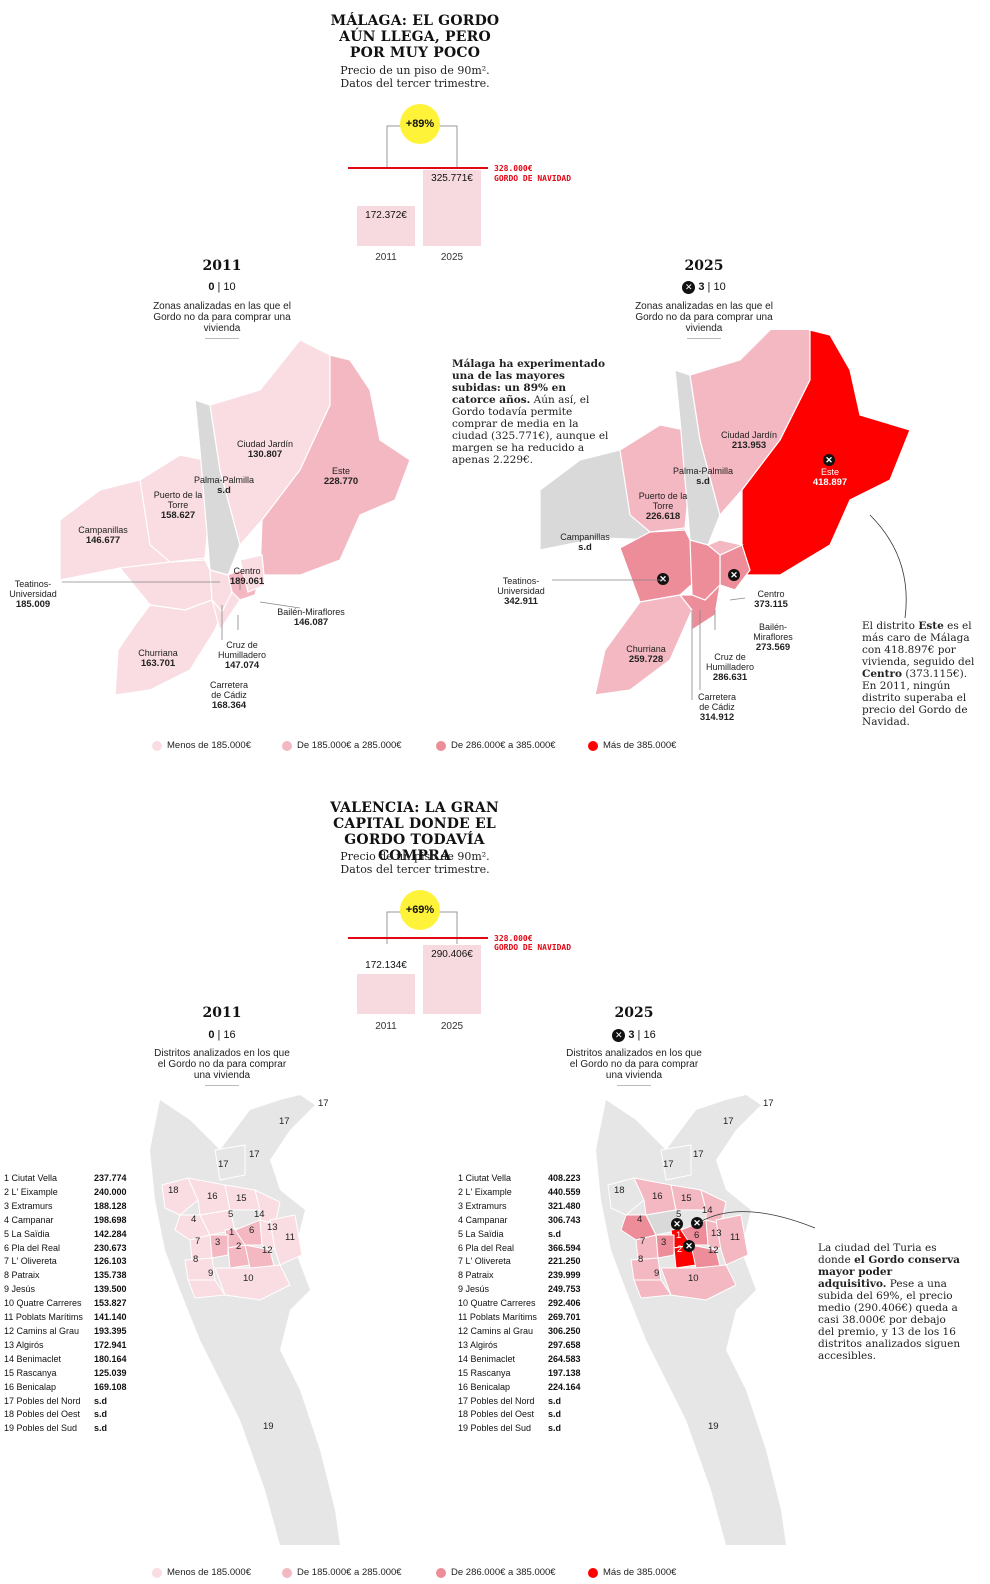 This screenshot has width=990, height=1584. What do you see at coordinates (513, 938) in the screenshot?
I see `gordo-value: 328.000€` at bounding box center [513, 938].